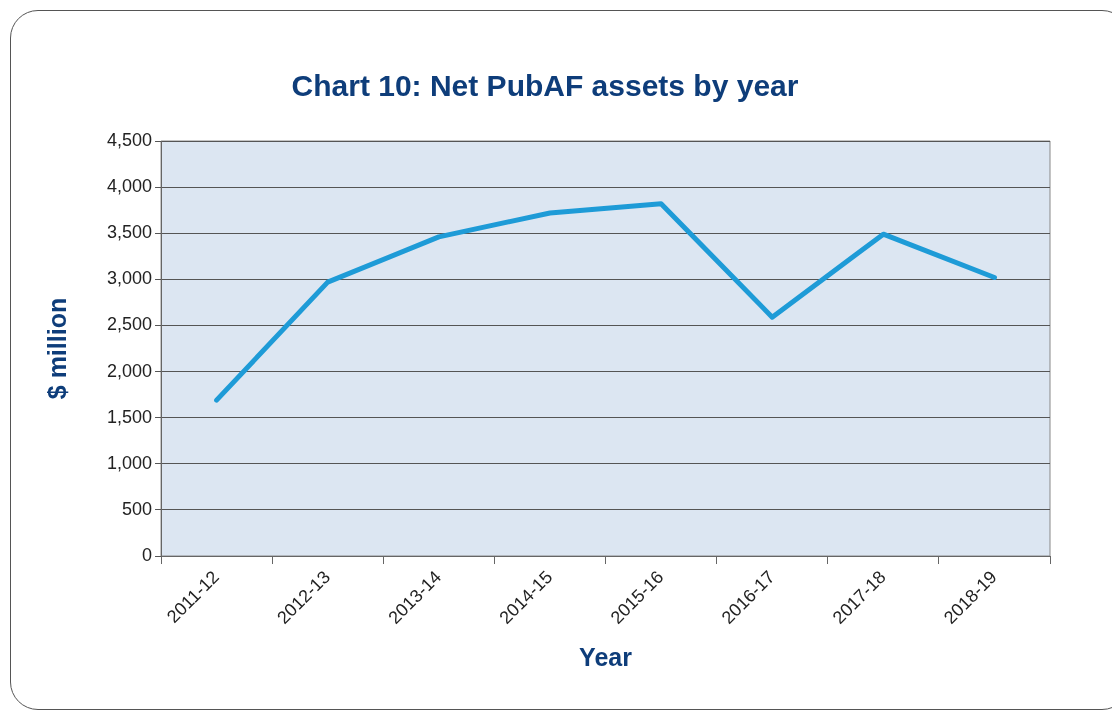  What do you see at coordinates (130, 462) in the screenshot?
I see `y-tick-label: 1,000` at bounding box center [130, 462].